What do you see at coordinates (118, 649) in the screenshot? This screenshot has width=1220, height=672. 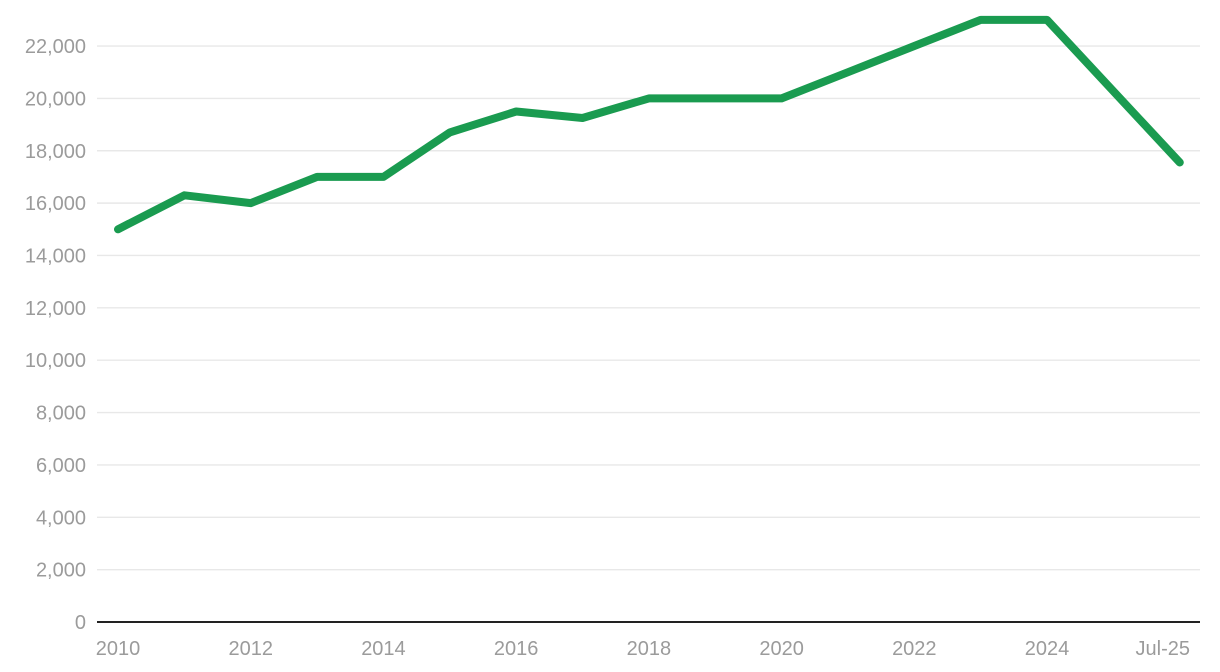 I see `x-tick-label: 2010` at bounding box center [118, 649].